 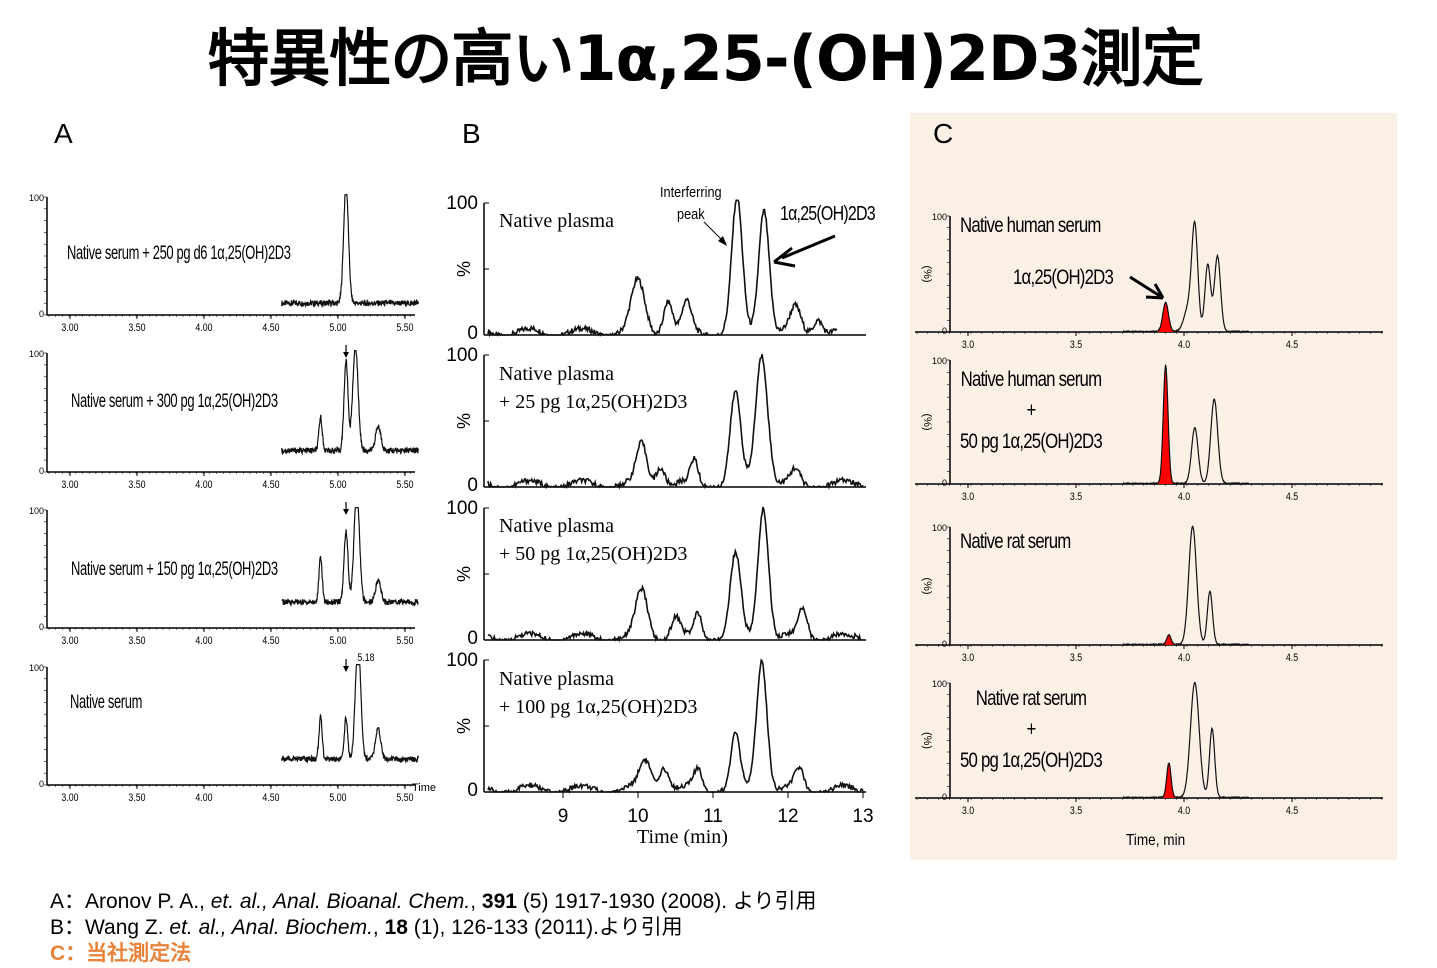 I want to click on trace-label-c2: Native human serum +50 pg 1α,25(OH)2D3, so click(x=1031, y=410).